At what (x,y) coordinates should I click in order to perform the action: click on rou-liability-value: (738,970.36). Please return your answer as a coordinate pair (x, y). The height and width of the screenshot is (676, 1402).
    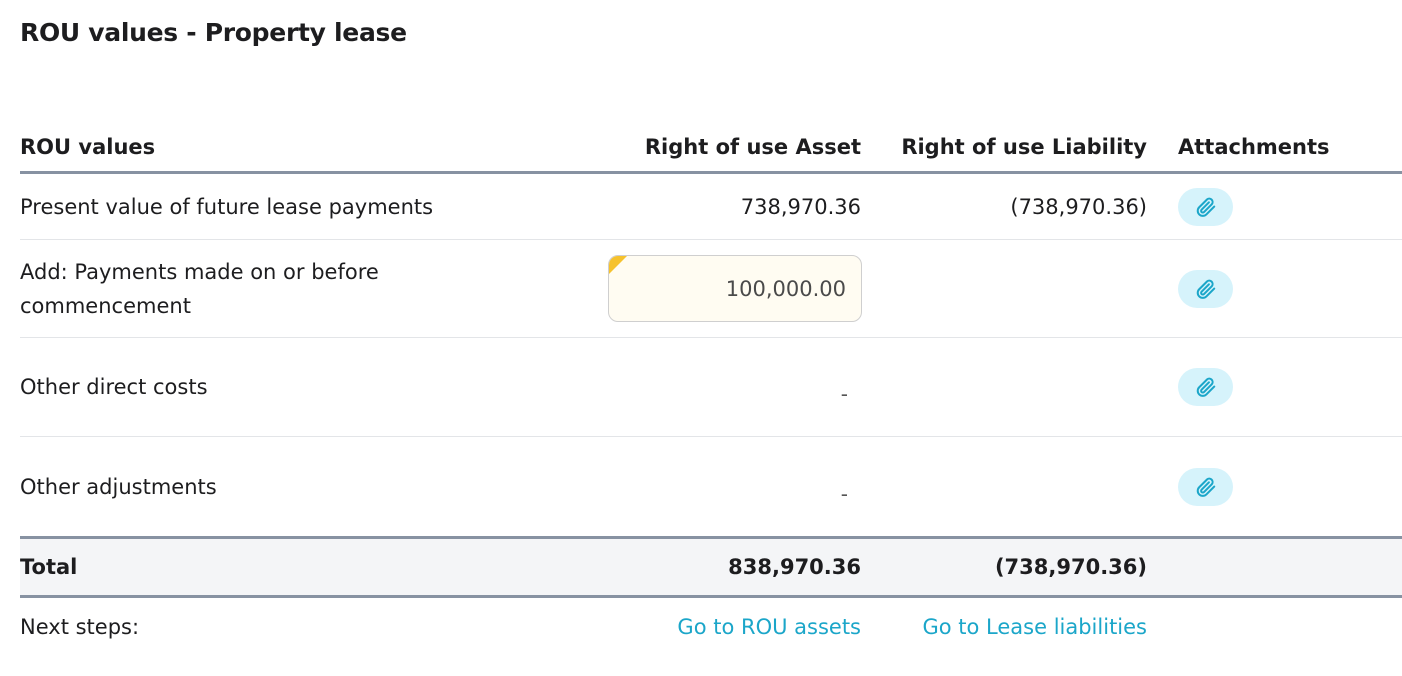
    Looking at the image, I should click on (1078, 206).